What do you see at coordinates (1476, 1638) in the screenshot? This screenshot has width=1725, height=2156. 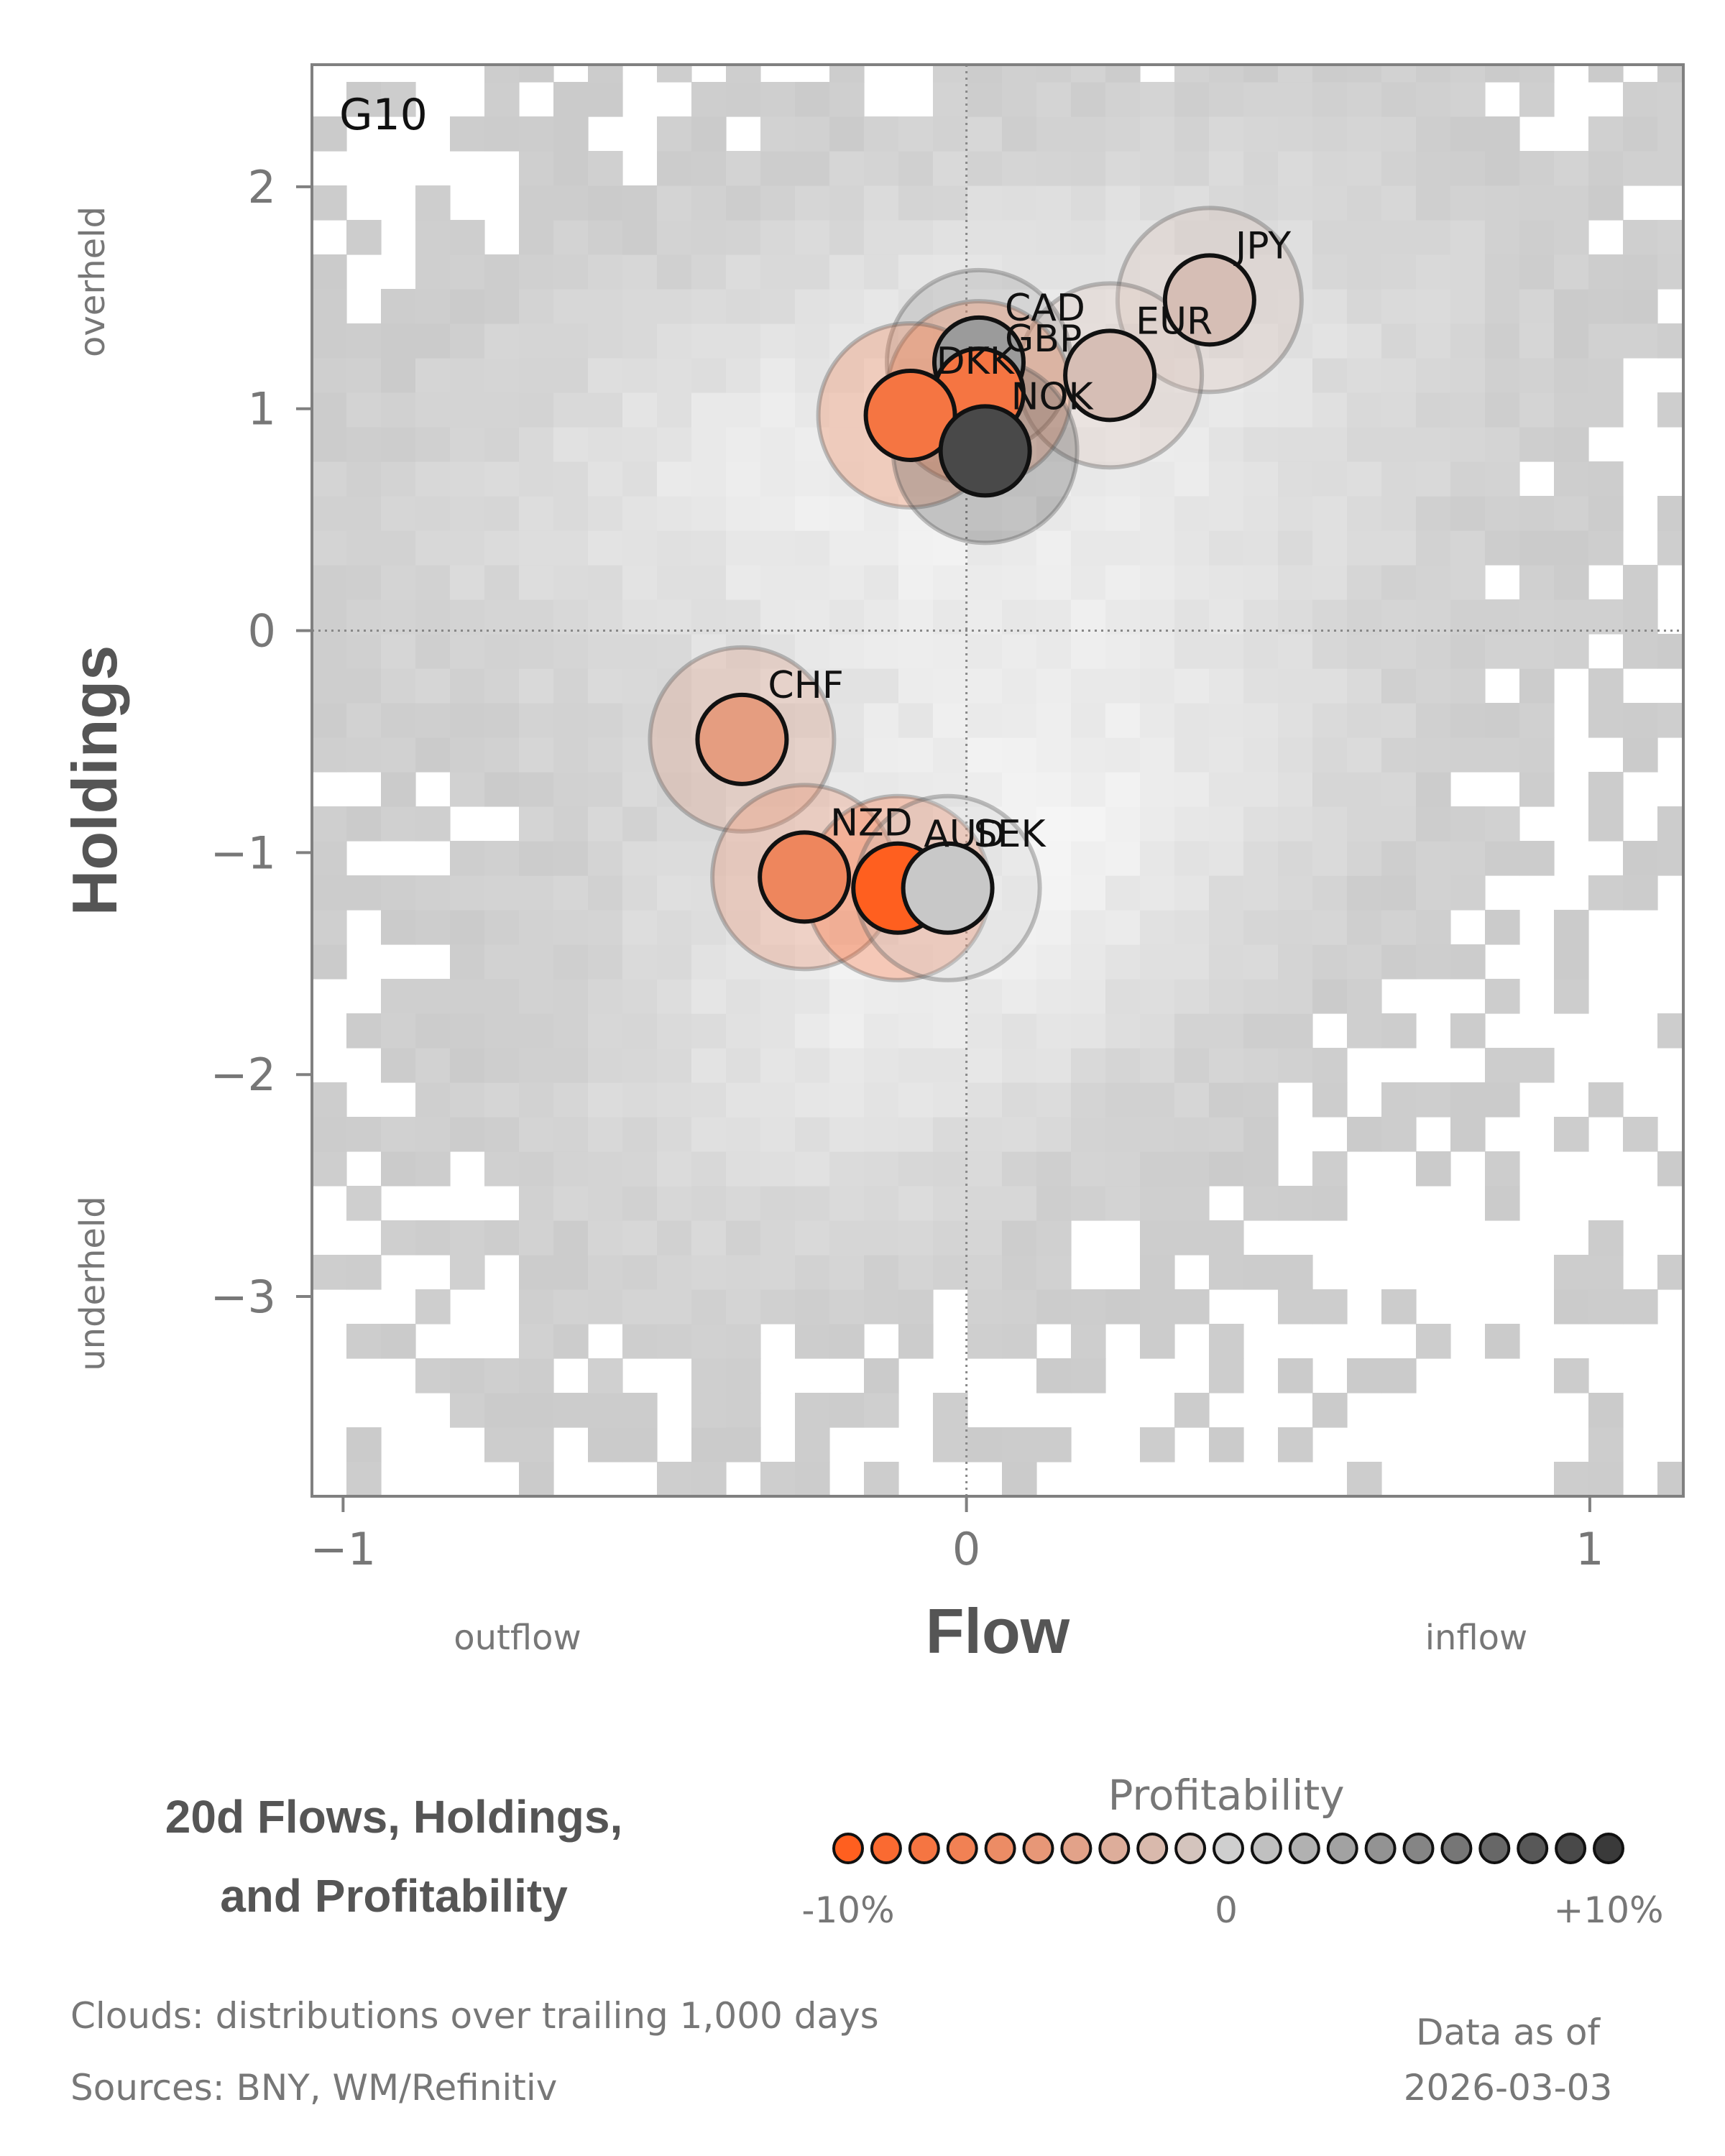 I see `x-note-inflow: inflow` at bounding box center [1476, 1638].